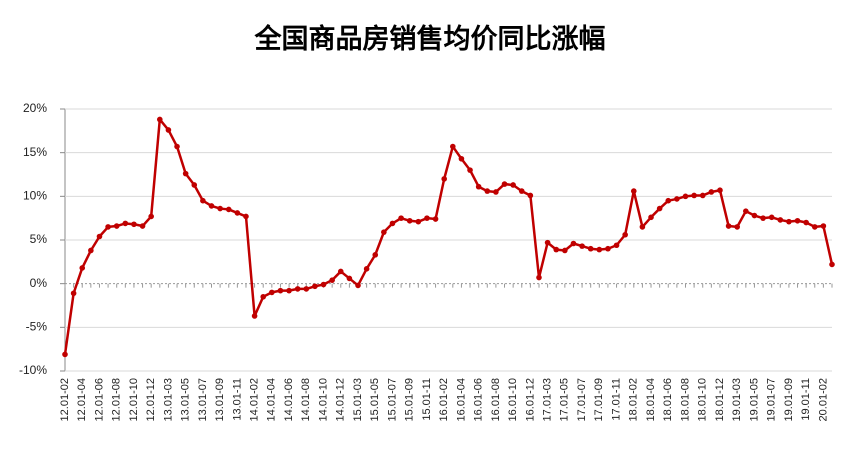  Describe the element at coordinates (35, 108) in the screenshot. I see `y-tick-label: 20%` at that location.